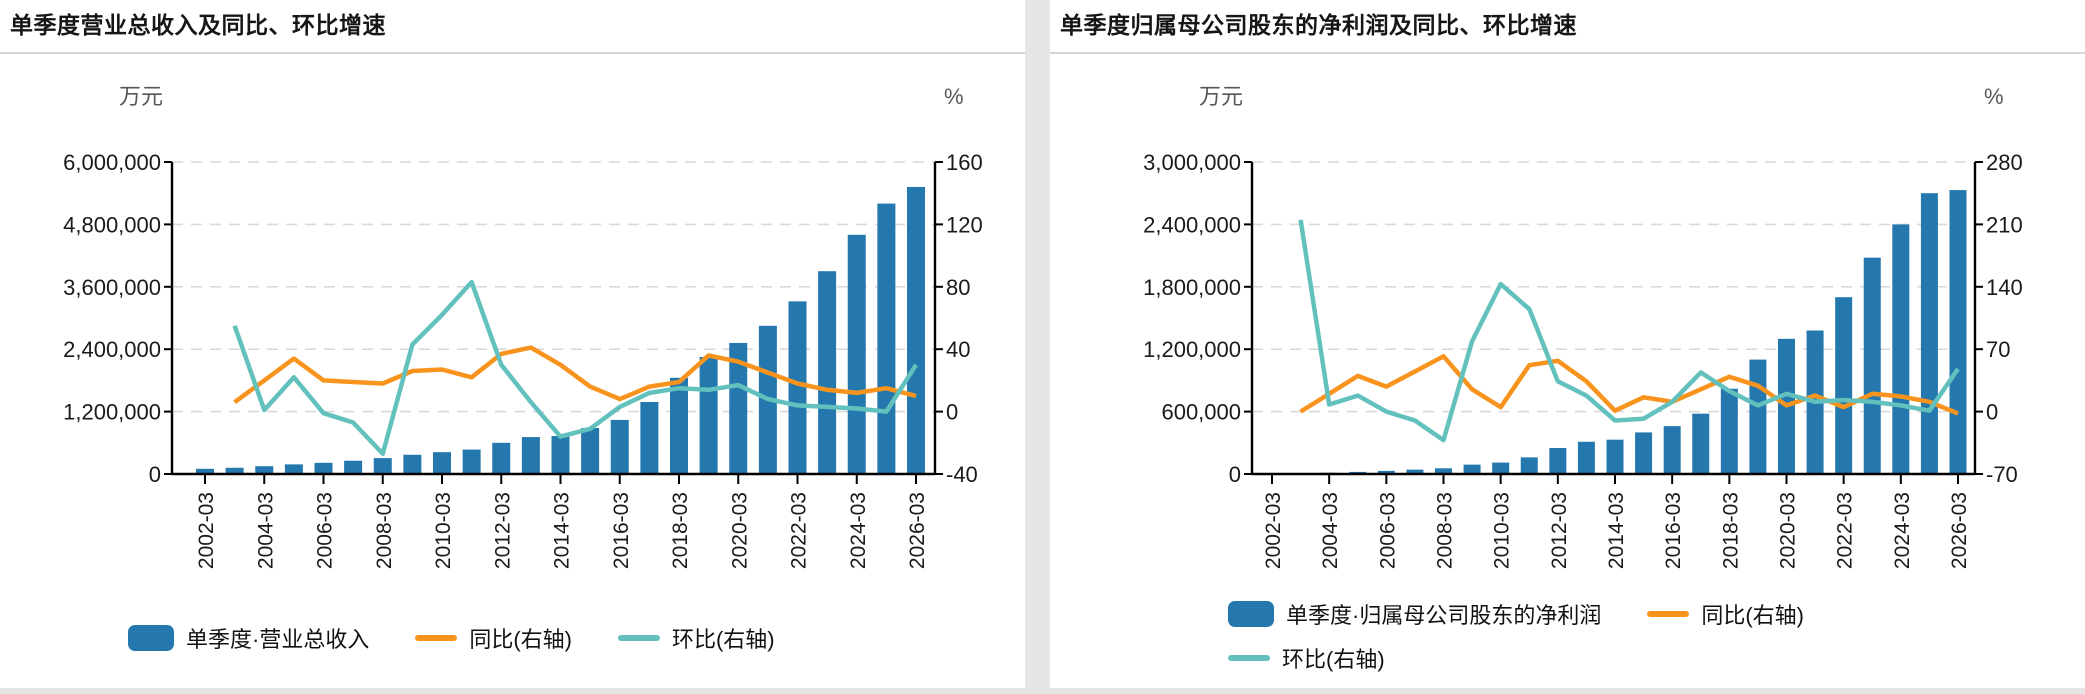  Describe the element at coordinates (1192, 349) in the screenshot. I see `left-axis-tick-label: 1,200,000` at that location.